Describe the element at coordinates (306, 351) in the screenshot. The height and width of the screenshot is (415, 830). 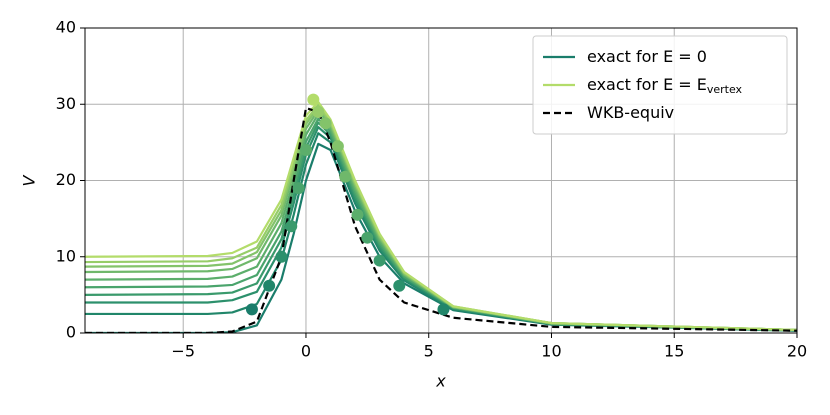
I see `x-tick-label: 0` at that location.